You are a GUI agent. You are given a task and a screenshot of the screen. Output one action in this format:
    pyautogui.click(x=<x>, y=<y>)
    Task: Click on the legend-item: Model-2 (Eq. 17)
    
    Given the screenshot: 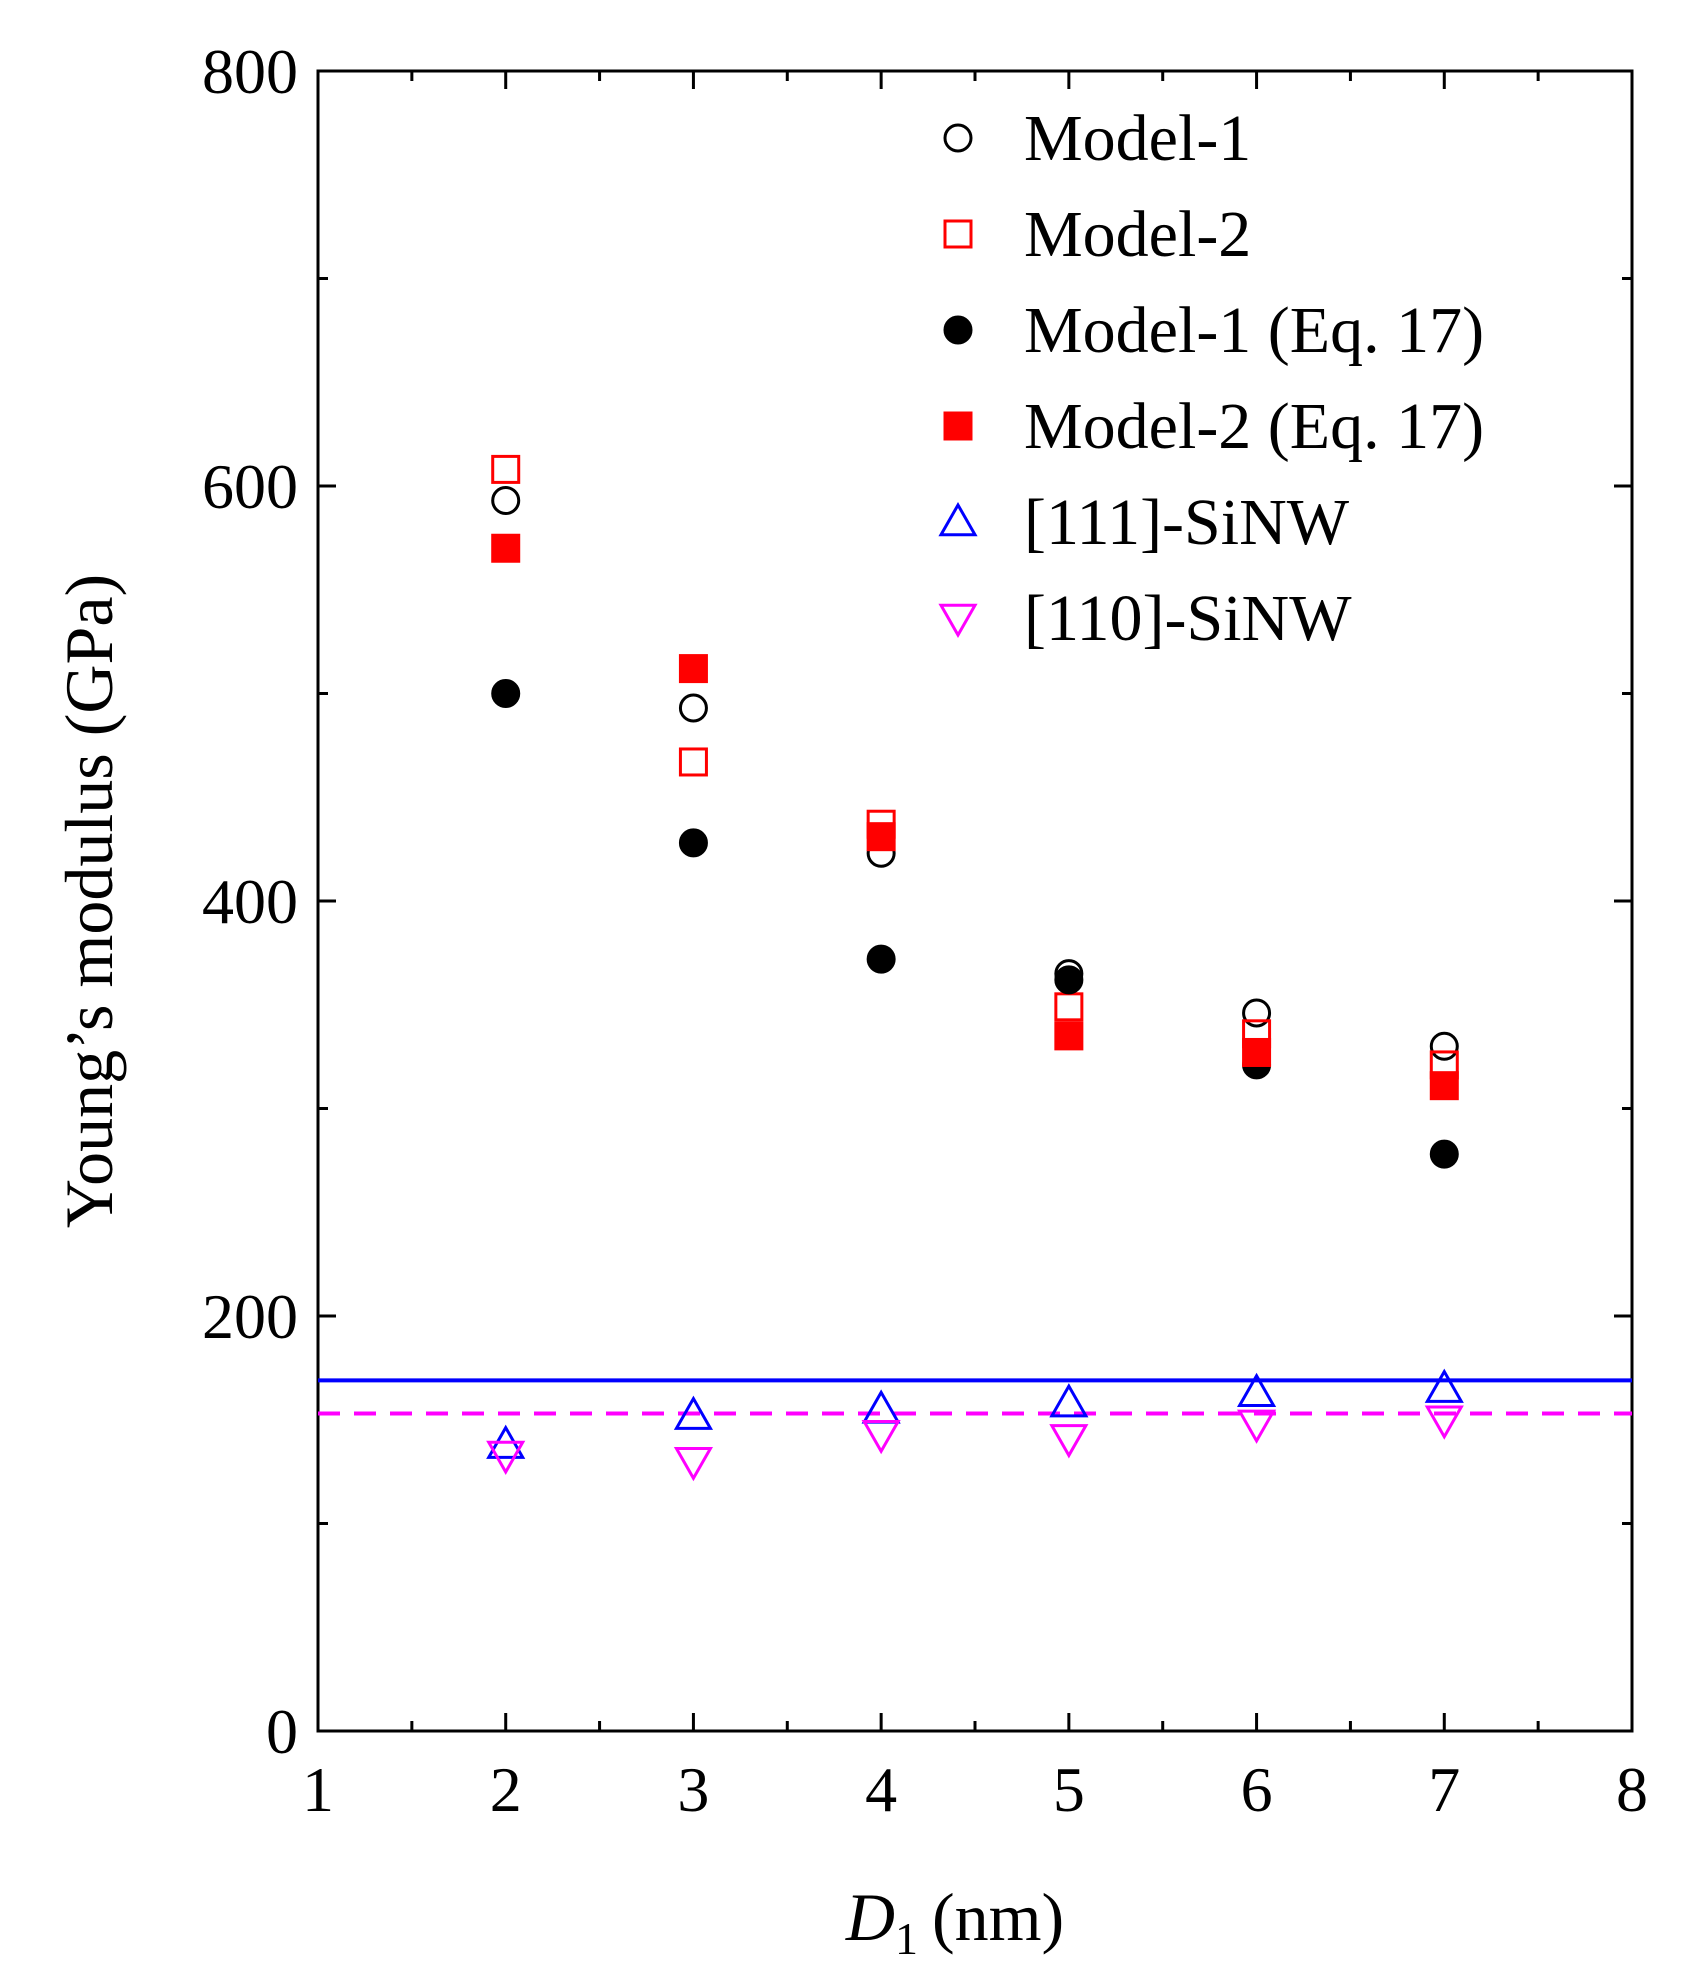 What is the action you would take?
    pyautogui.click(x=1213, y=426)
    